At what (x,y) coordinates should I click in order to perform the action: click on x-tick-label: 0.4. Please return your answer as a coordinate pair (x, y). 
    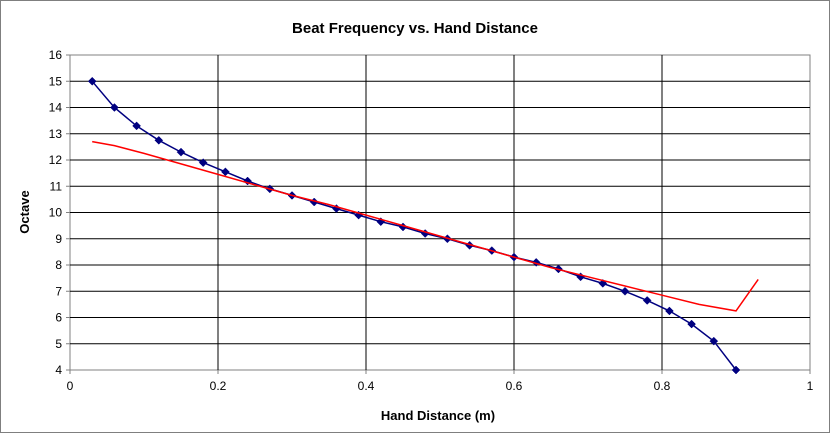
    Looking at the image, I should click on (366, 386).